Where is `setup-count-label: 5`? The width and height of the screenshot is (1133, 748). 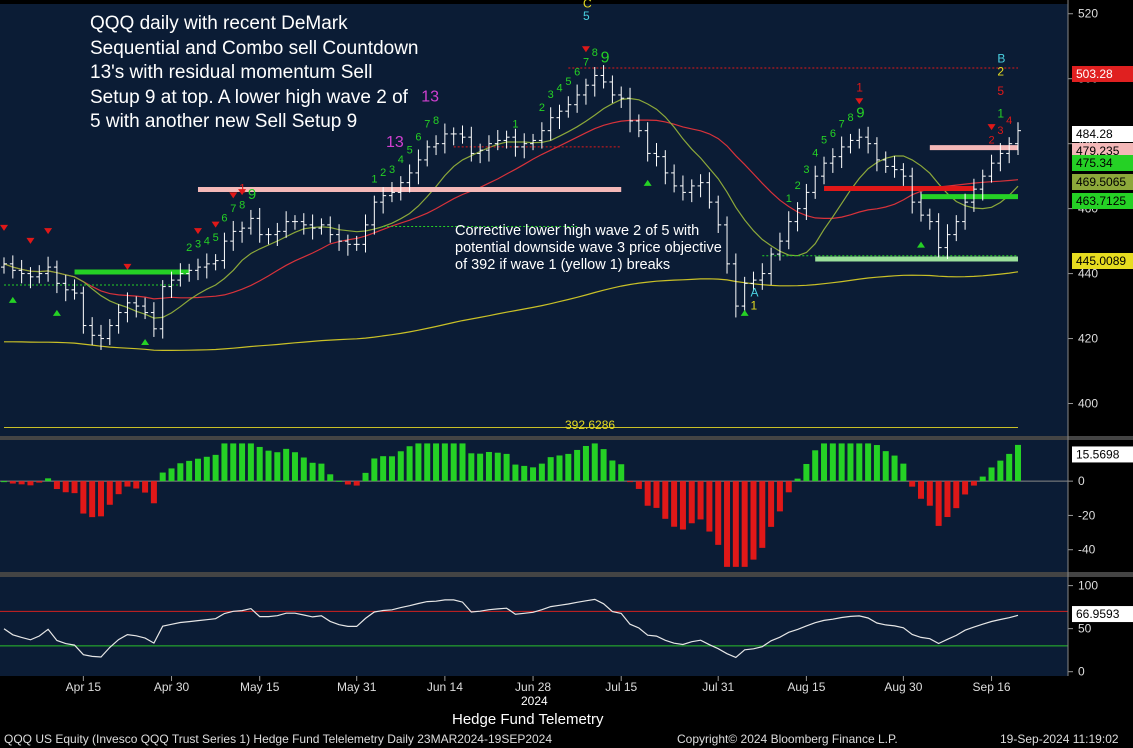 setup-count-label: 5 is located at coordinates (568, 82).